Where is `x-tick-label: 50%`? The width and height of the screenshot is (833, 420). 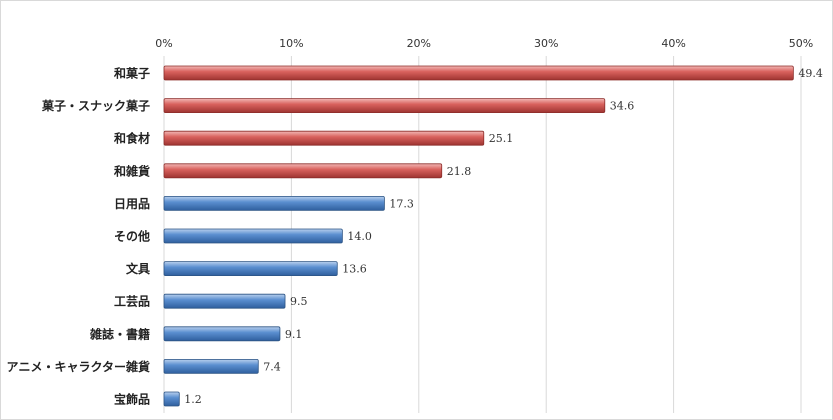
x-tick-label: 50% is located at coordinates (801, 43).